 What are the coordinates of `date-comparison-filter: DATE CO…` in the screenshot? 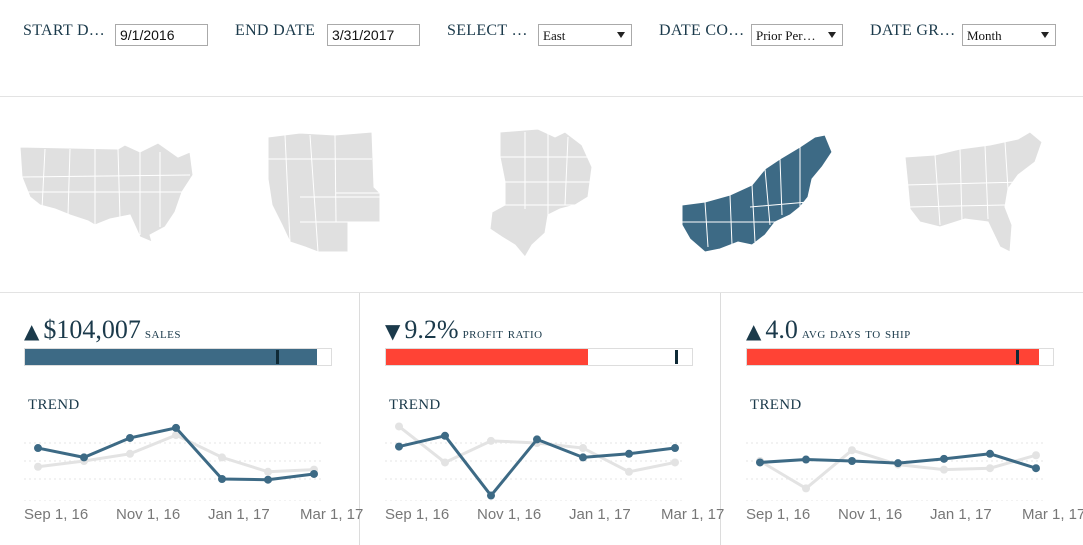 It's located at (702, 31).